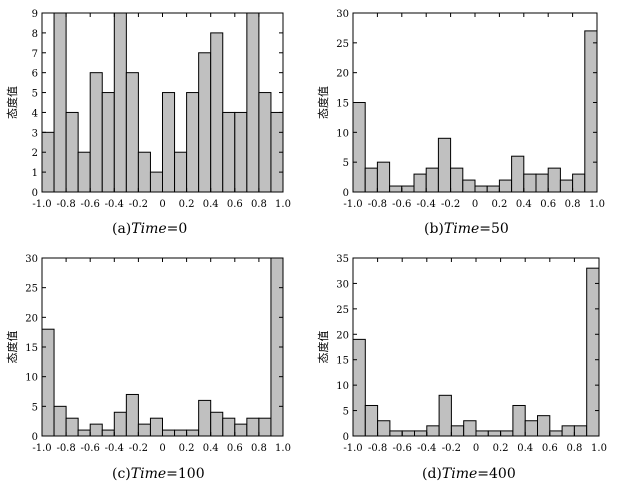 Image resolution: width=621 pixels, height=491 pixels. Describe the element at coordinates (342, 259) in the screenshot. I see `y-tick-label: 35` at that location.